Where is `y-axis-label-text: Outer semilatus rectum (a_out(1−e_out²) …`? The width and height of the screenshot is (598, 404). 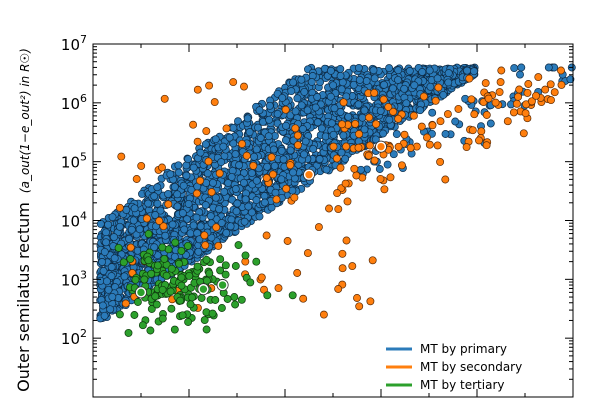 y-axis-label-text: Outer semilatus rectum (a_out(1−e_out²) … is located at coordinates (23, 220).